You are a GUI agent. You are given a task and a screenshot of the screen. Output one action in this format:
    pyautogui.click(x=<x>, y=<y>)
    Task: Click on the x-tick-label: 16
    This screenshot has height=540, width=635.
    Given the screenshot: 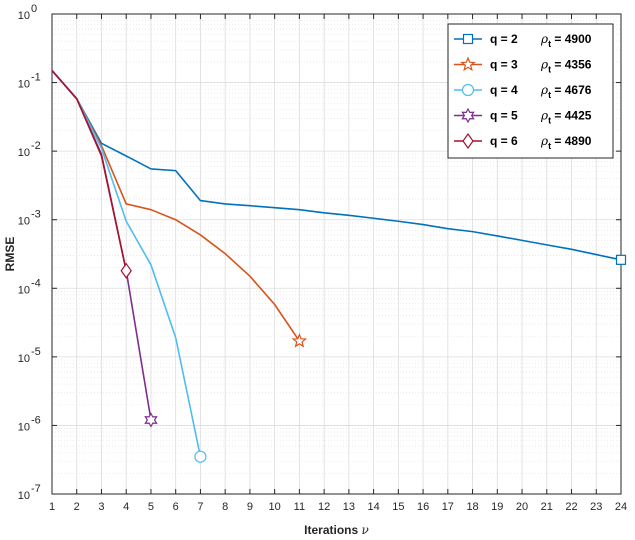 What is the action you would take?
    pyautogui.click(x=423, y=507)
    